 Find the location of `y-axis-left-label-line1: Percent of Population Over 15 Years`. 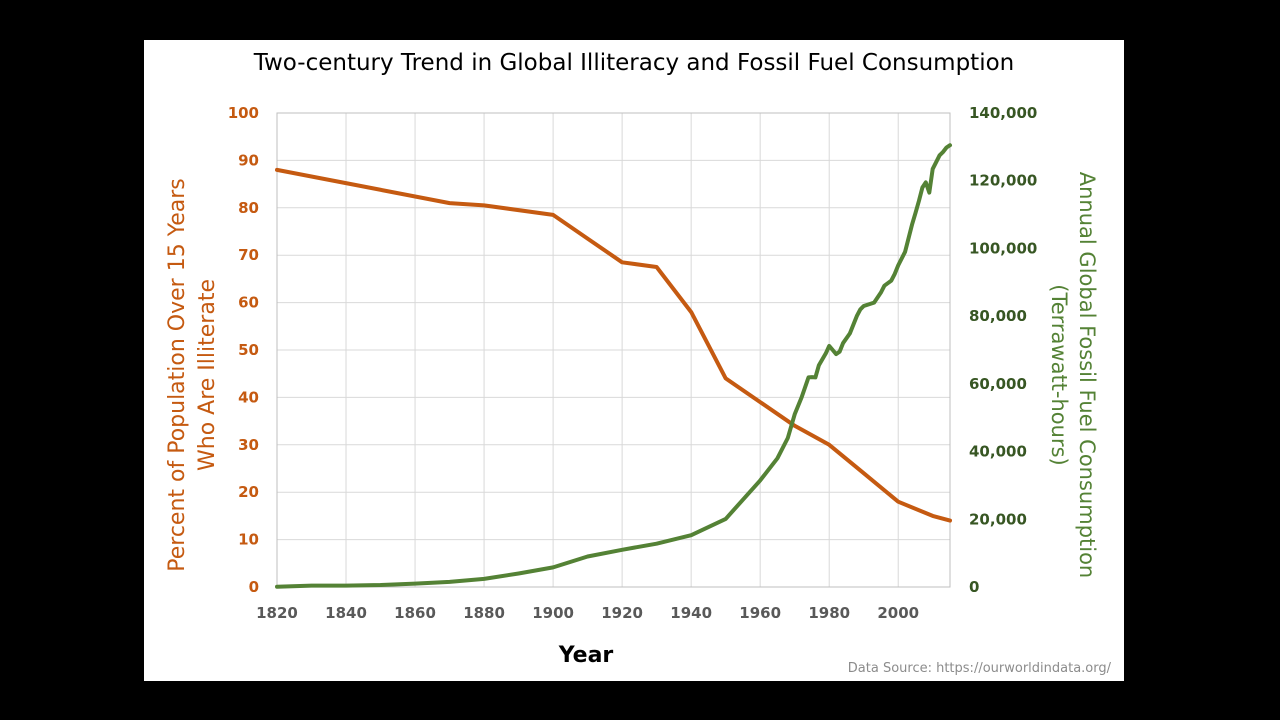

y-axis-left-label-line1: Percent of Population Over 15 Years is located at coordinates (177, 375).